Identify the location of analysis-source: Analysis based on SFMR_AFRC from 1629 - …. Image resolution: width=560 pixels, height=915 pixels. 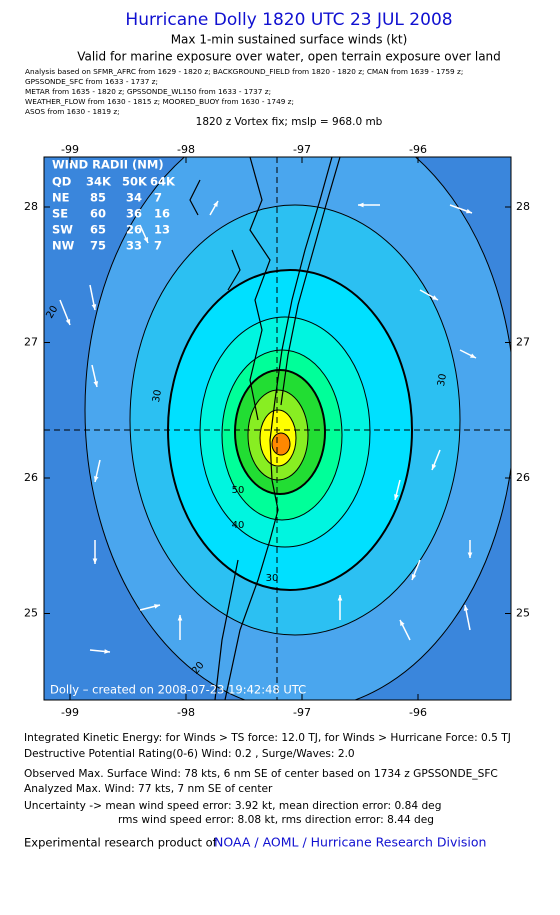
(244, 71).